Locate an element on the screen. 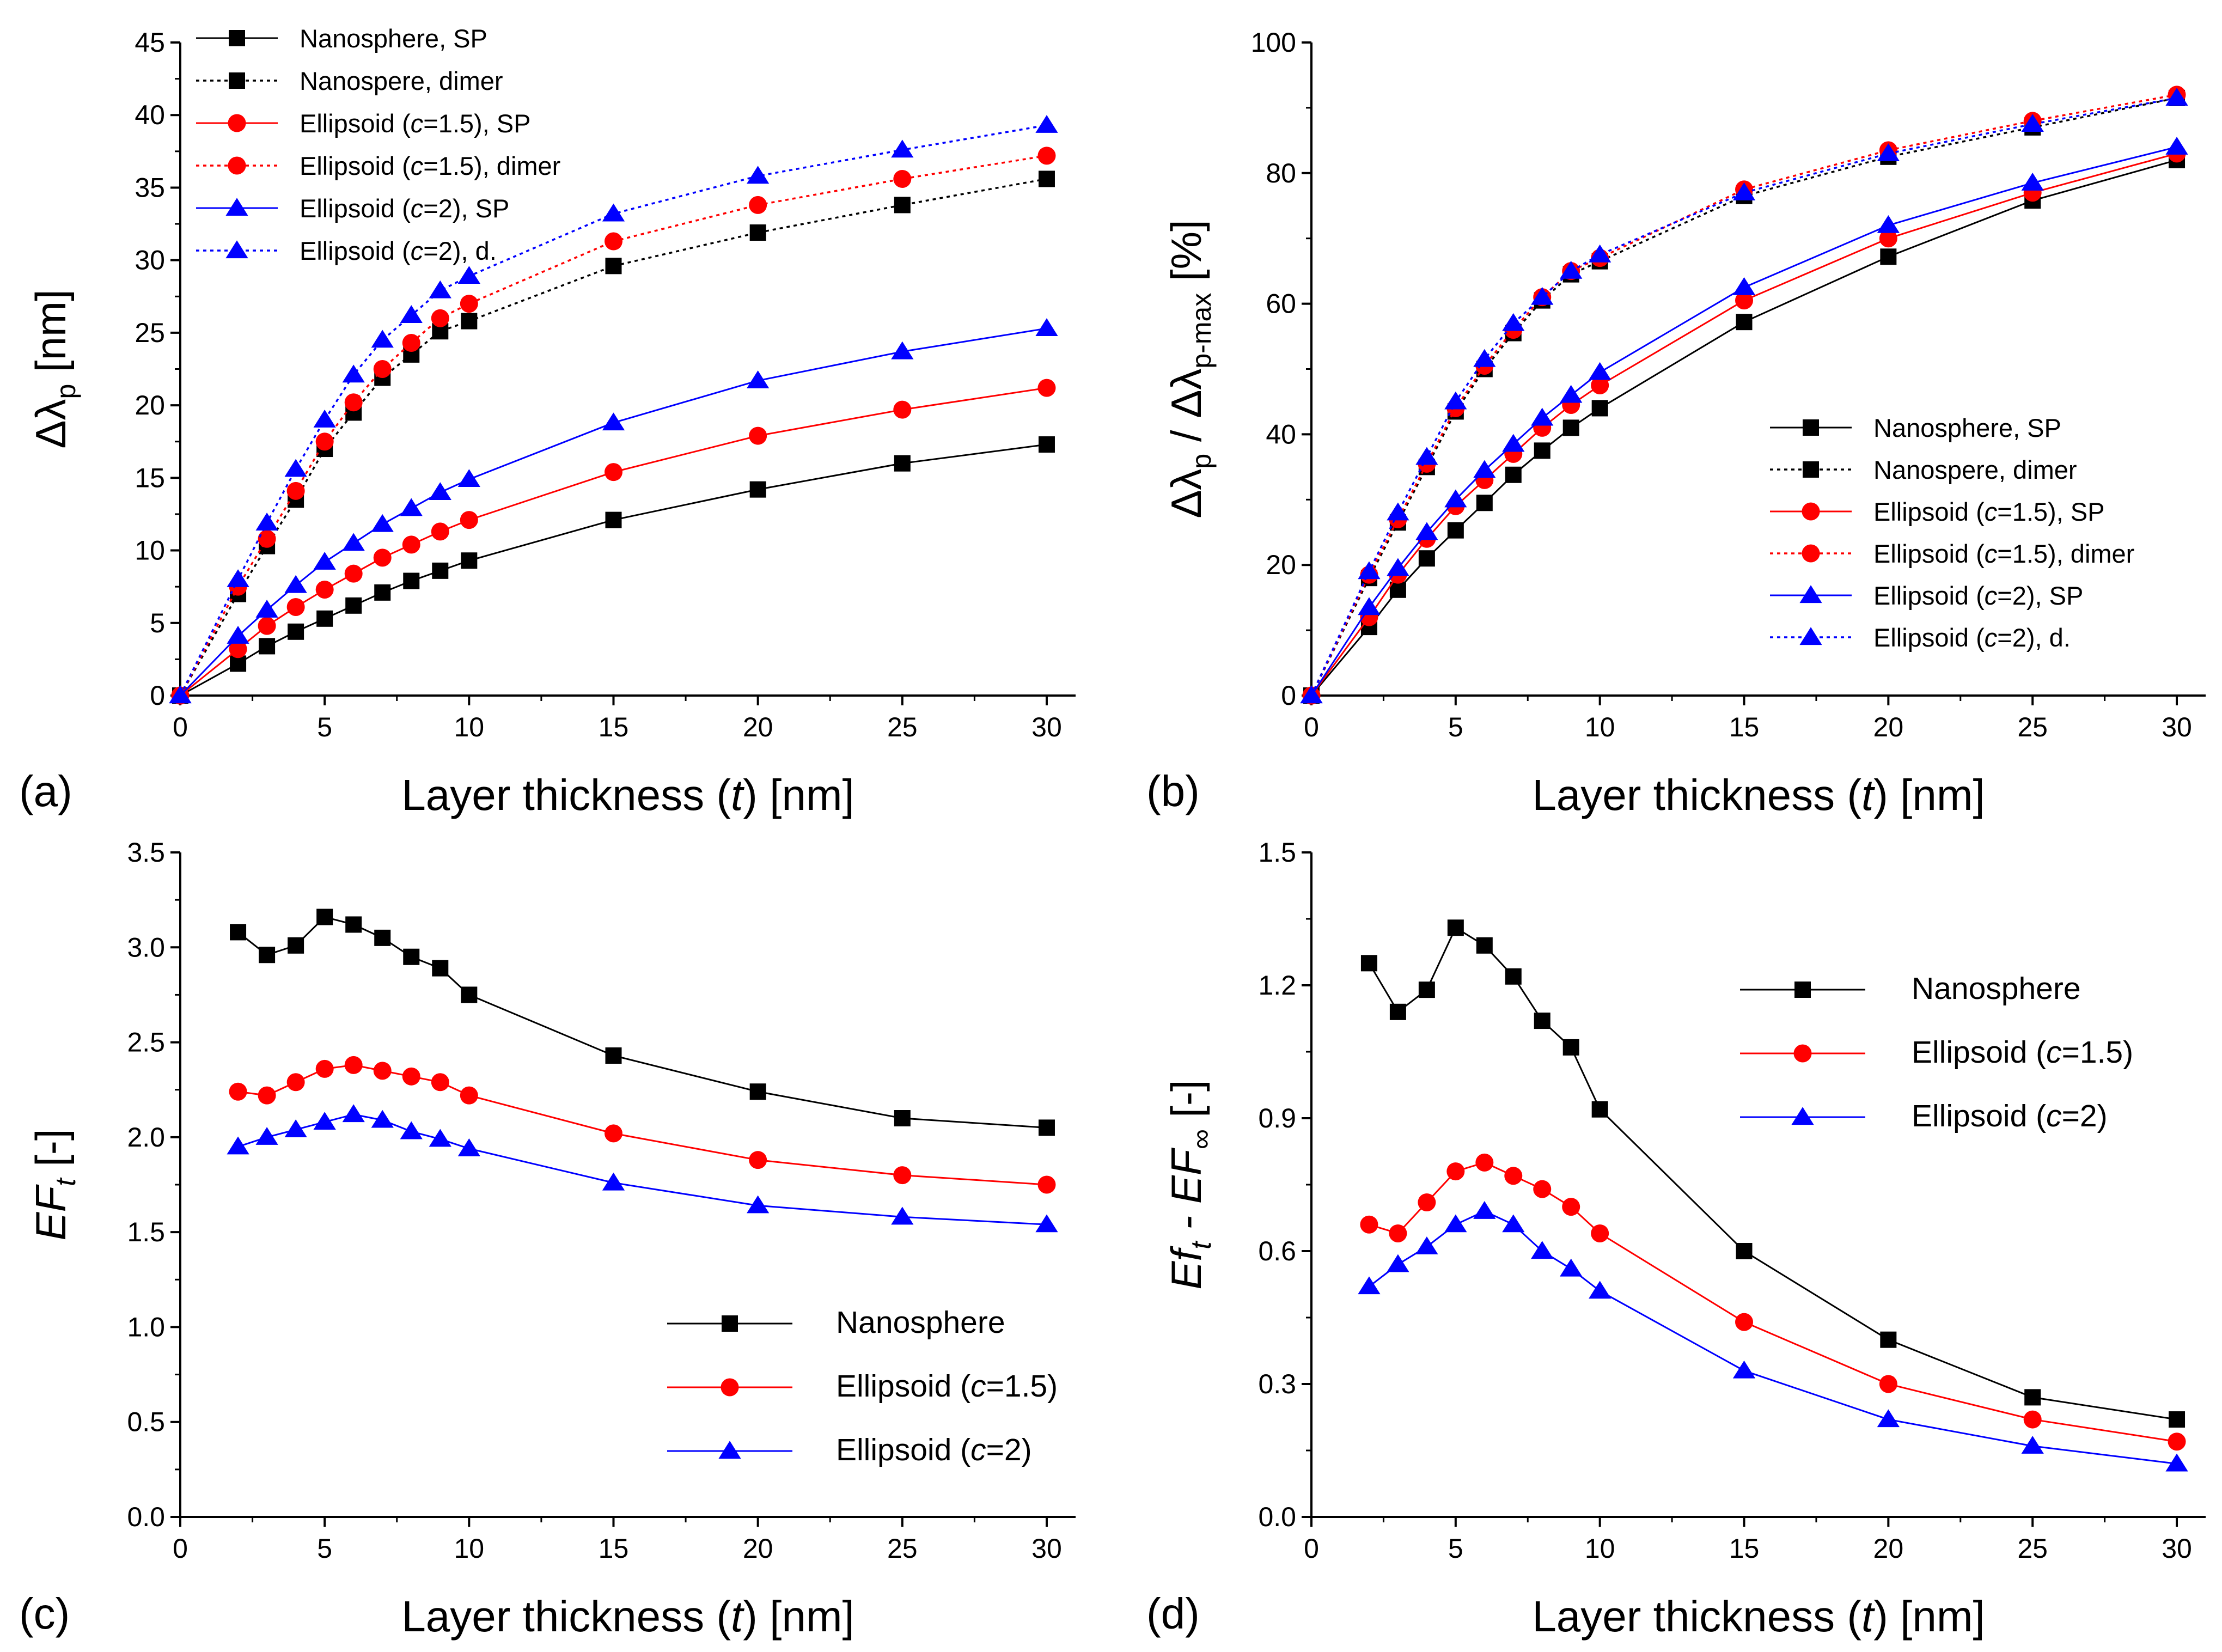 This screenshot has height=1652, width=2222. y-tick-label: 2.0 is located at coordinates (146, 1137).